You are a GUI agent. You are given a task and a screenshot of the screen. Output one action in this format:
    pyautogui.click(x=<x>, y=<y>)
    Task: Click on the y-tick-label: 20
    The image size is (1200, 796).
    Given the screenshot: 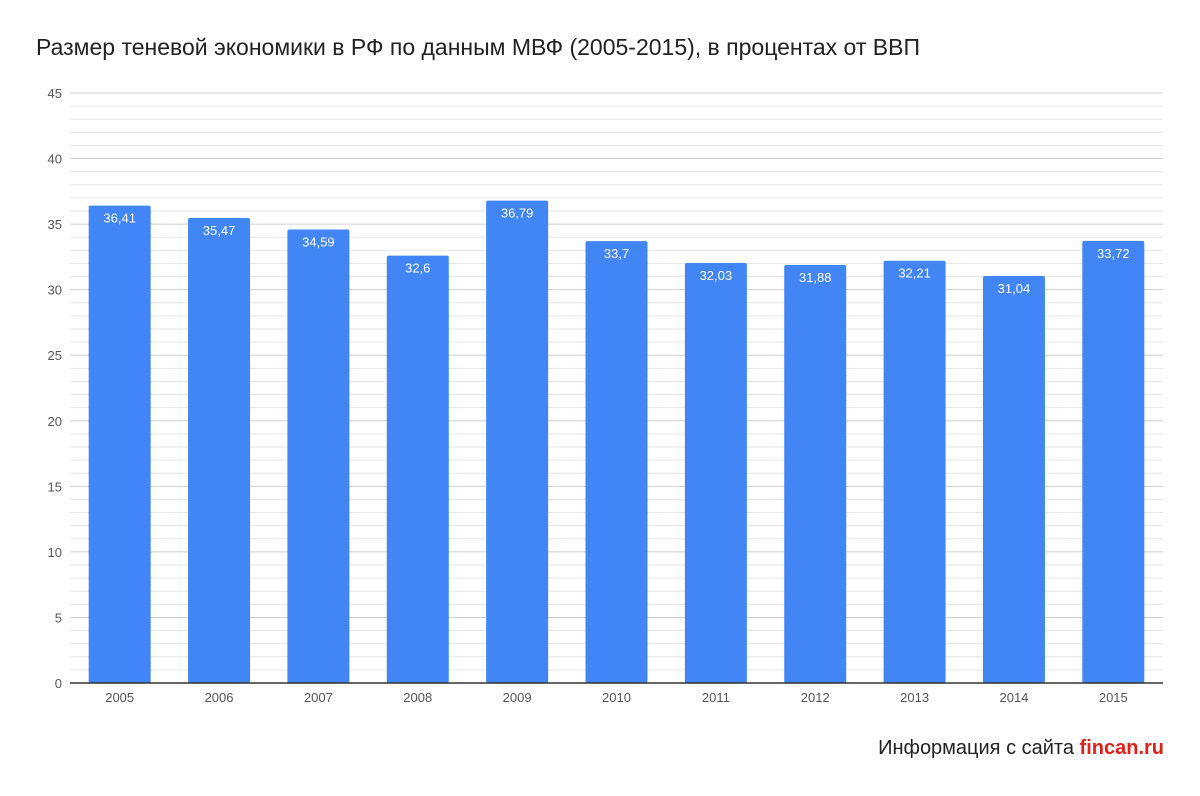 What is the action you would take?
    pyautogui.click(x=55, y=421)
    